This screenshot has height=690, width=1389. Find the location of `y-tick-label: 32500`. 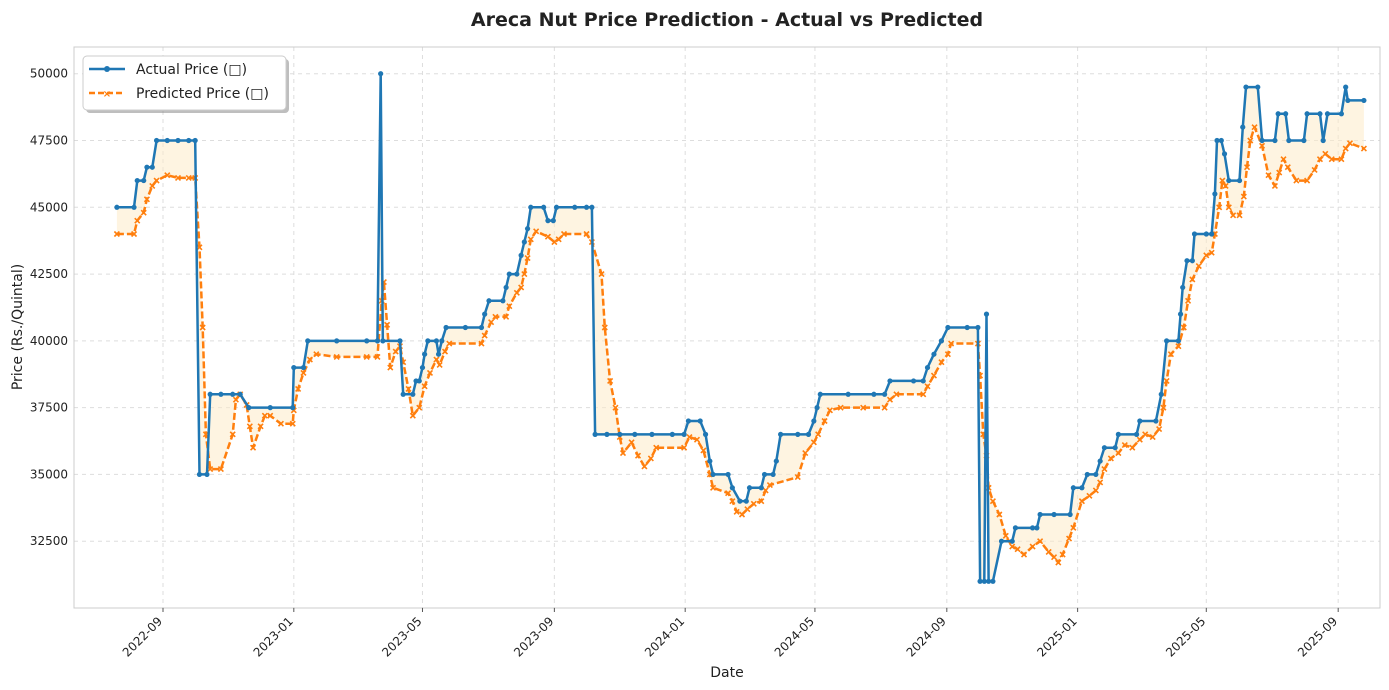

y-tick-label: 32500 is located at coordinates (49, 541).